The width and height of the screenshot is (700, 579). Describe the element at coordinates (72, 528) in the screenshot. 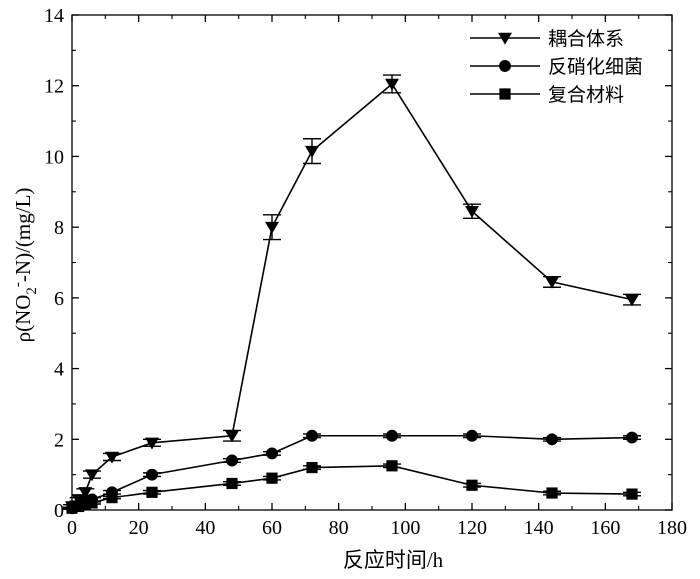

I see `x-tick-label: 0` at that location.